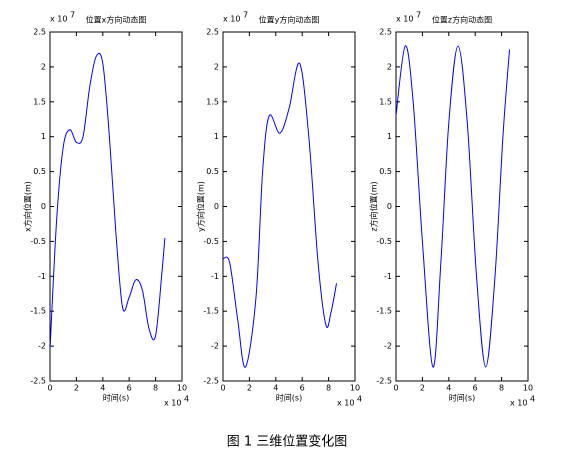  What do you see at coordinates (201, 206) in the screenshot?
I see `y-axis-label: y方向位置(m)` at bounding box center [201, 206].